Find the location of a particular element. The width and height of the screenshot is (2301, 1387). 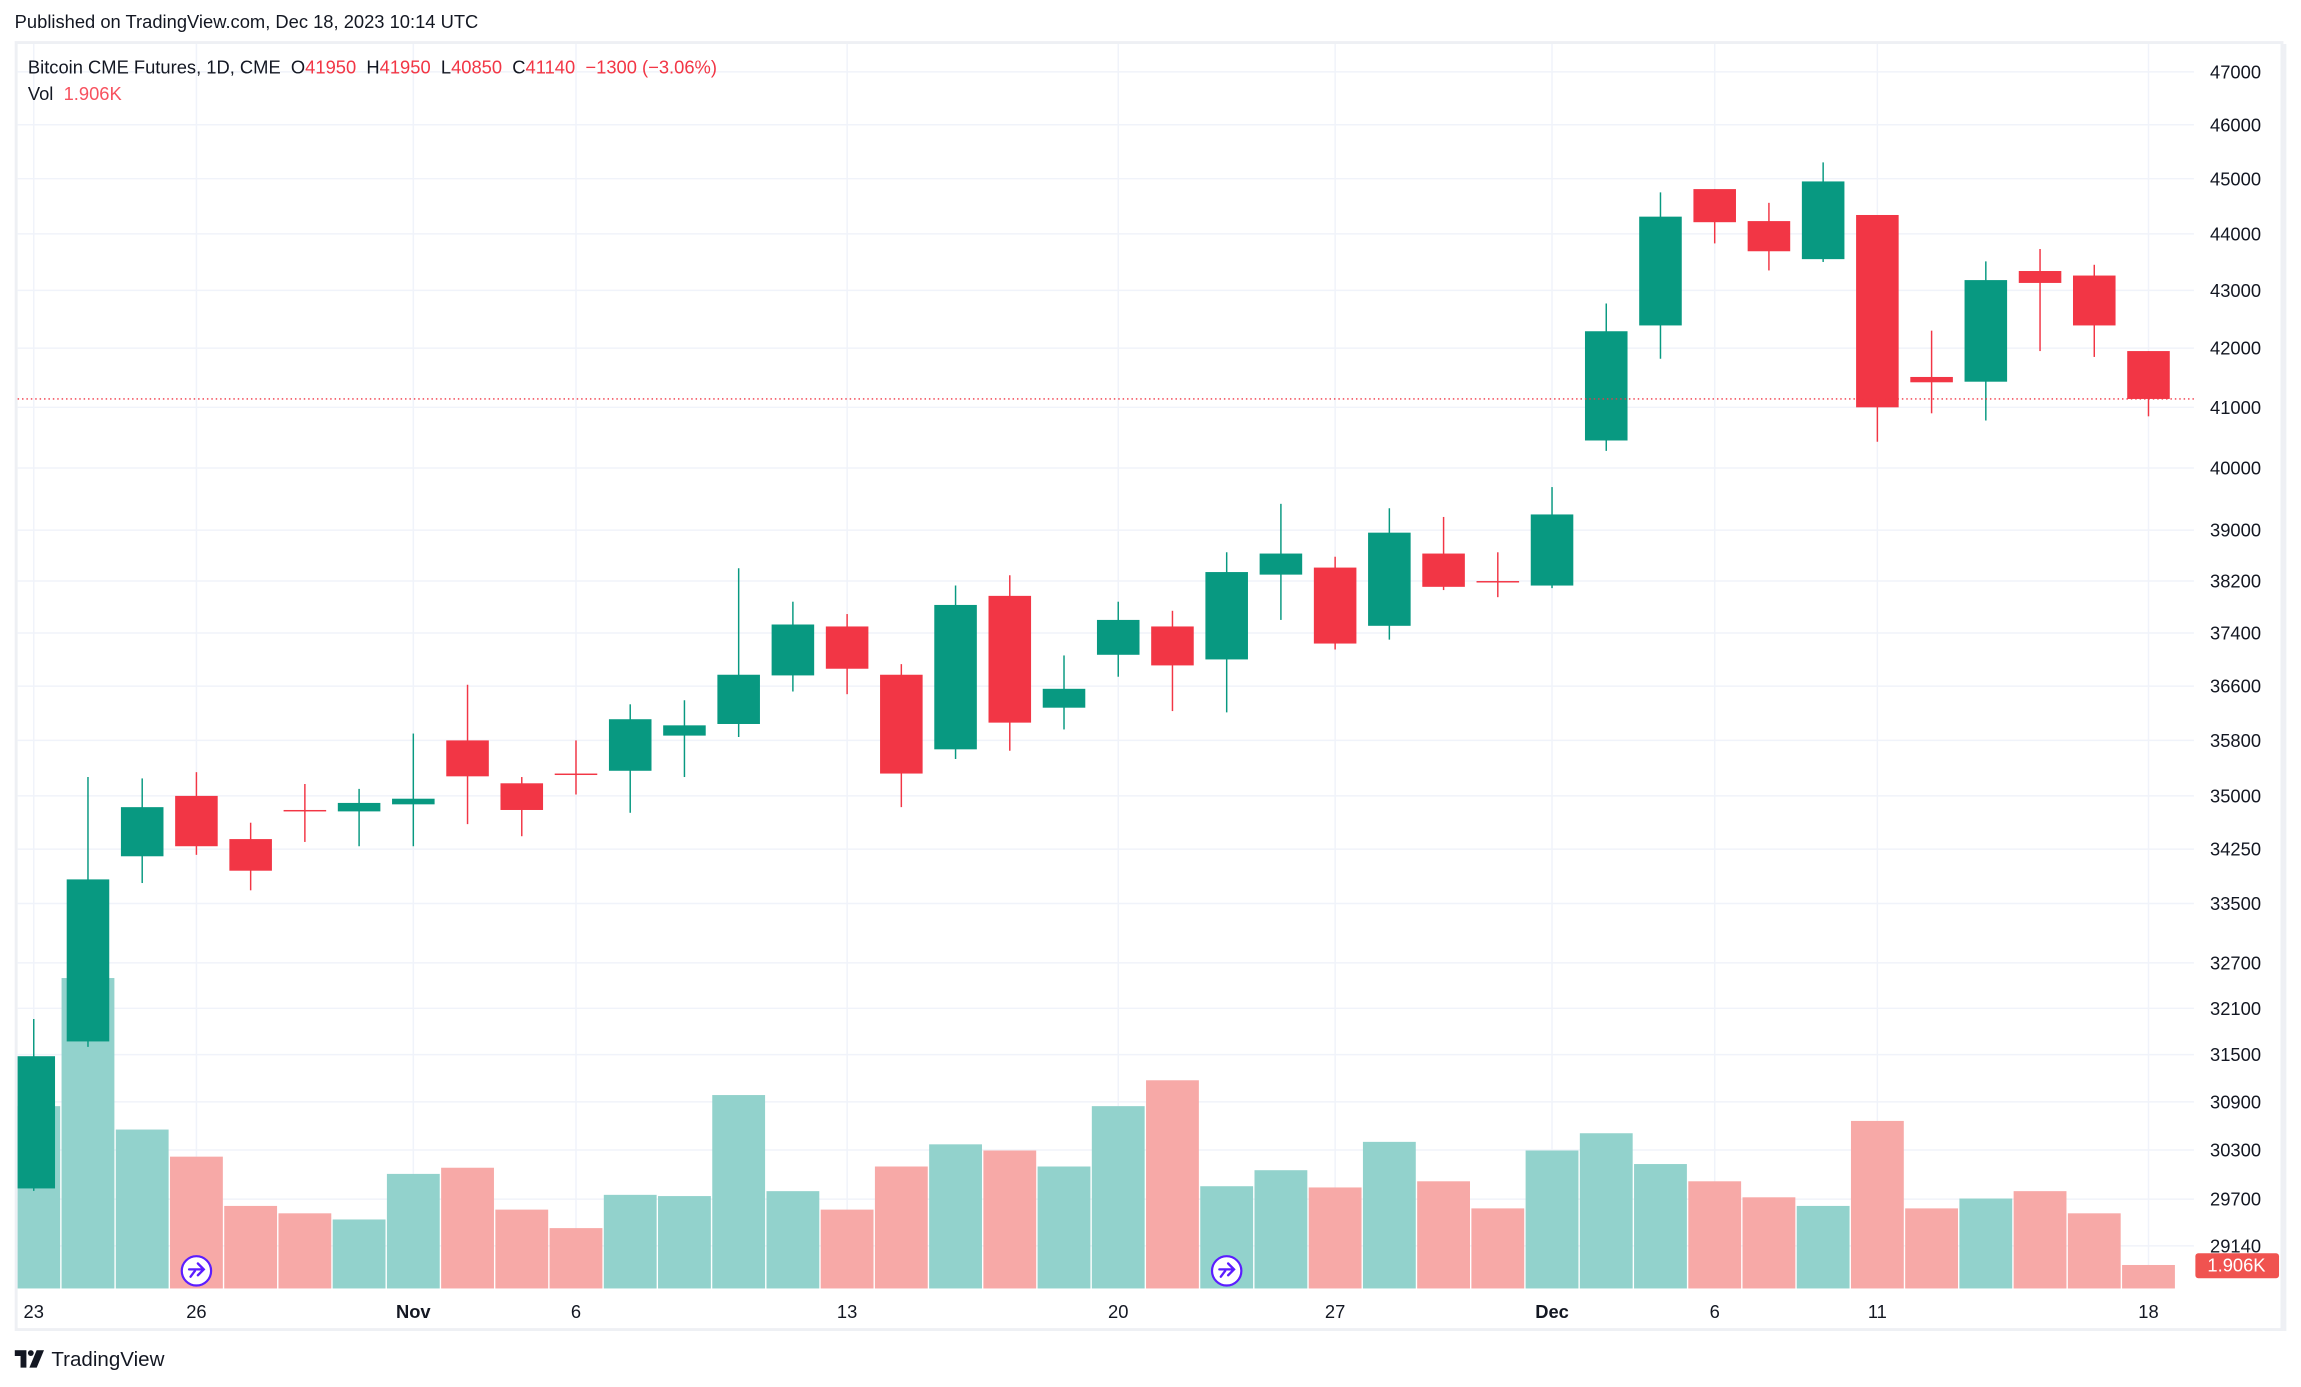

legend-vol-label: Vol is located at coordinates (40, 94).